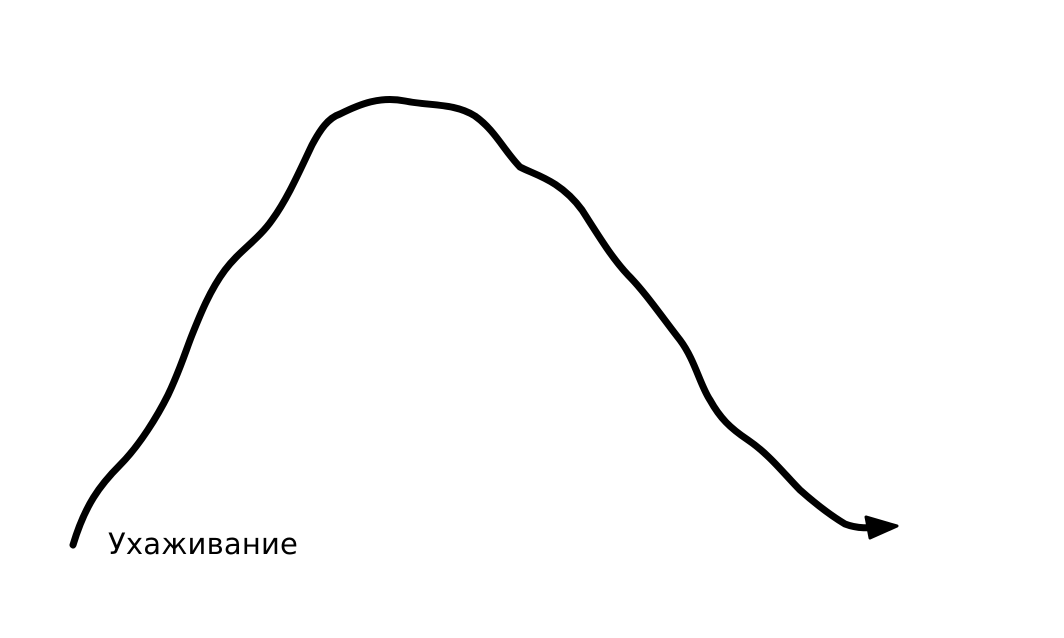 Image resolution: width=1064 pixels, height=638 pixels. I want to click on curve-label: Ухаживание, so click(203, 544).